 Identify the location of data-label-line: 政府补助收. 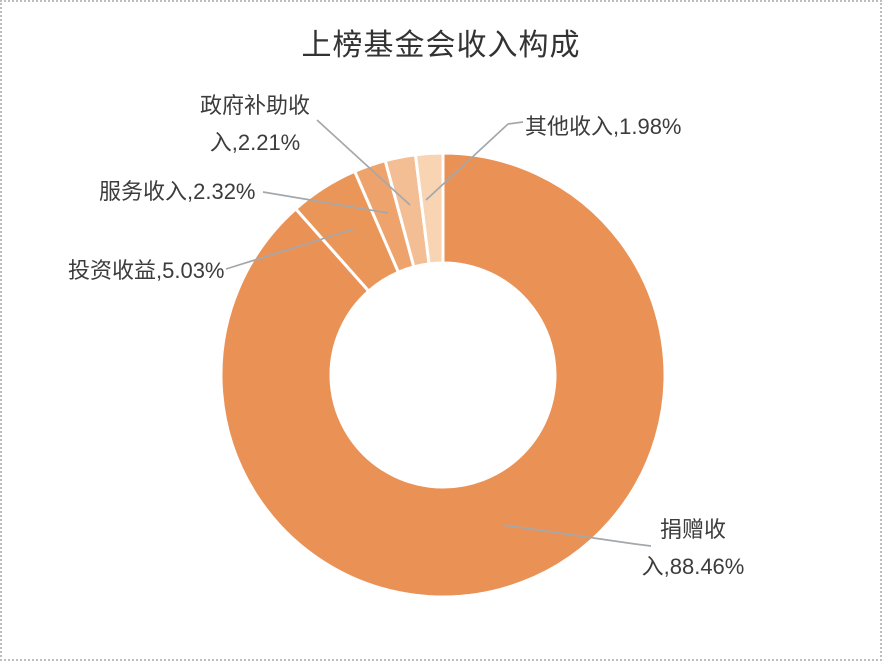
(254, 105).